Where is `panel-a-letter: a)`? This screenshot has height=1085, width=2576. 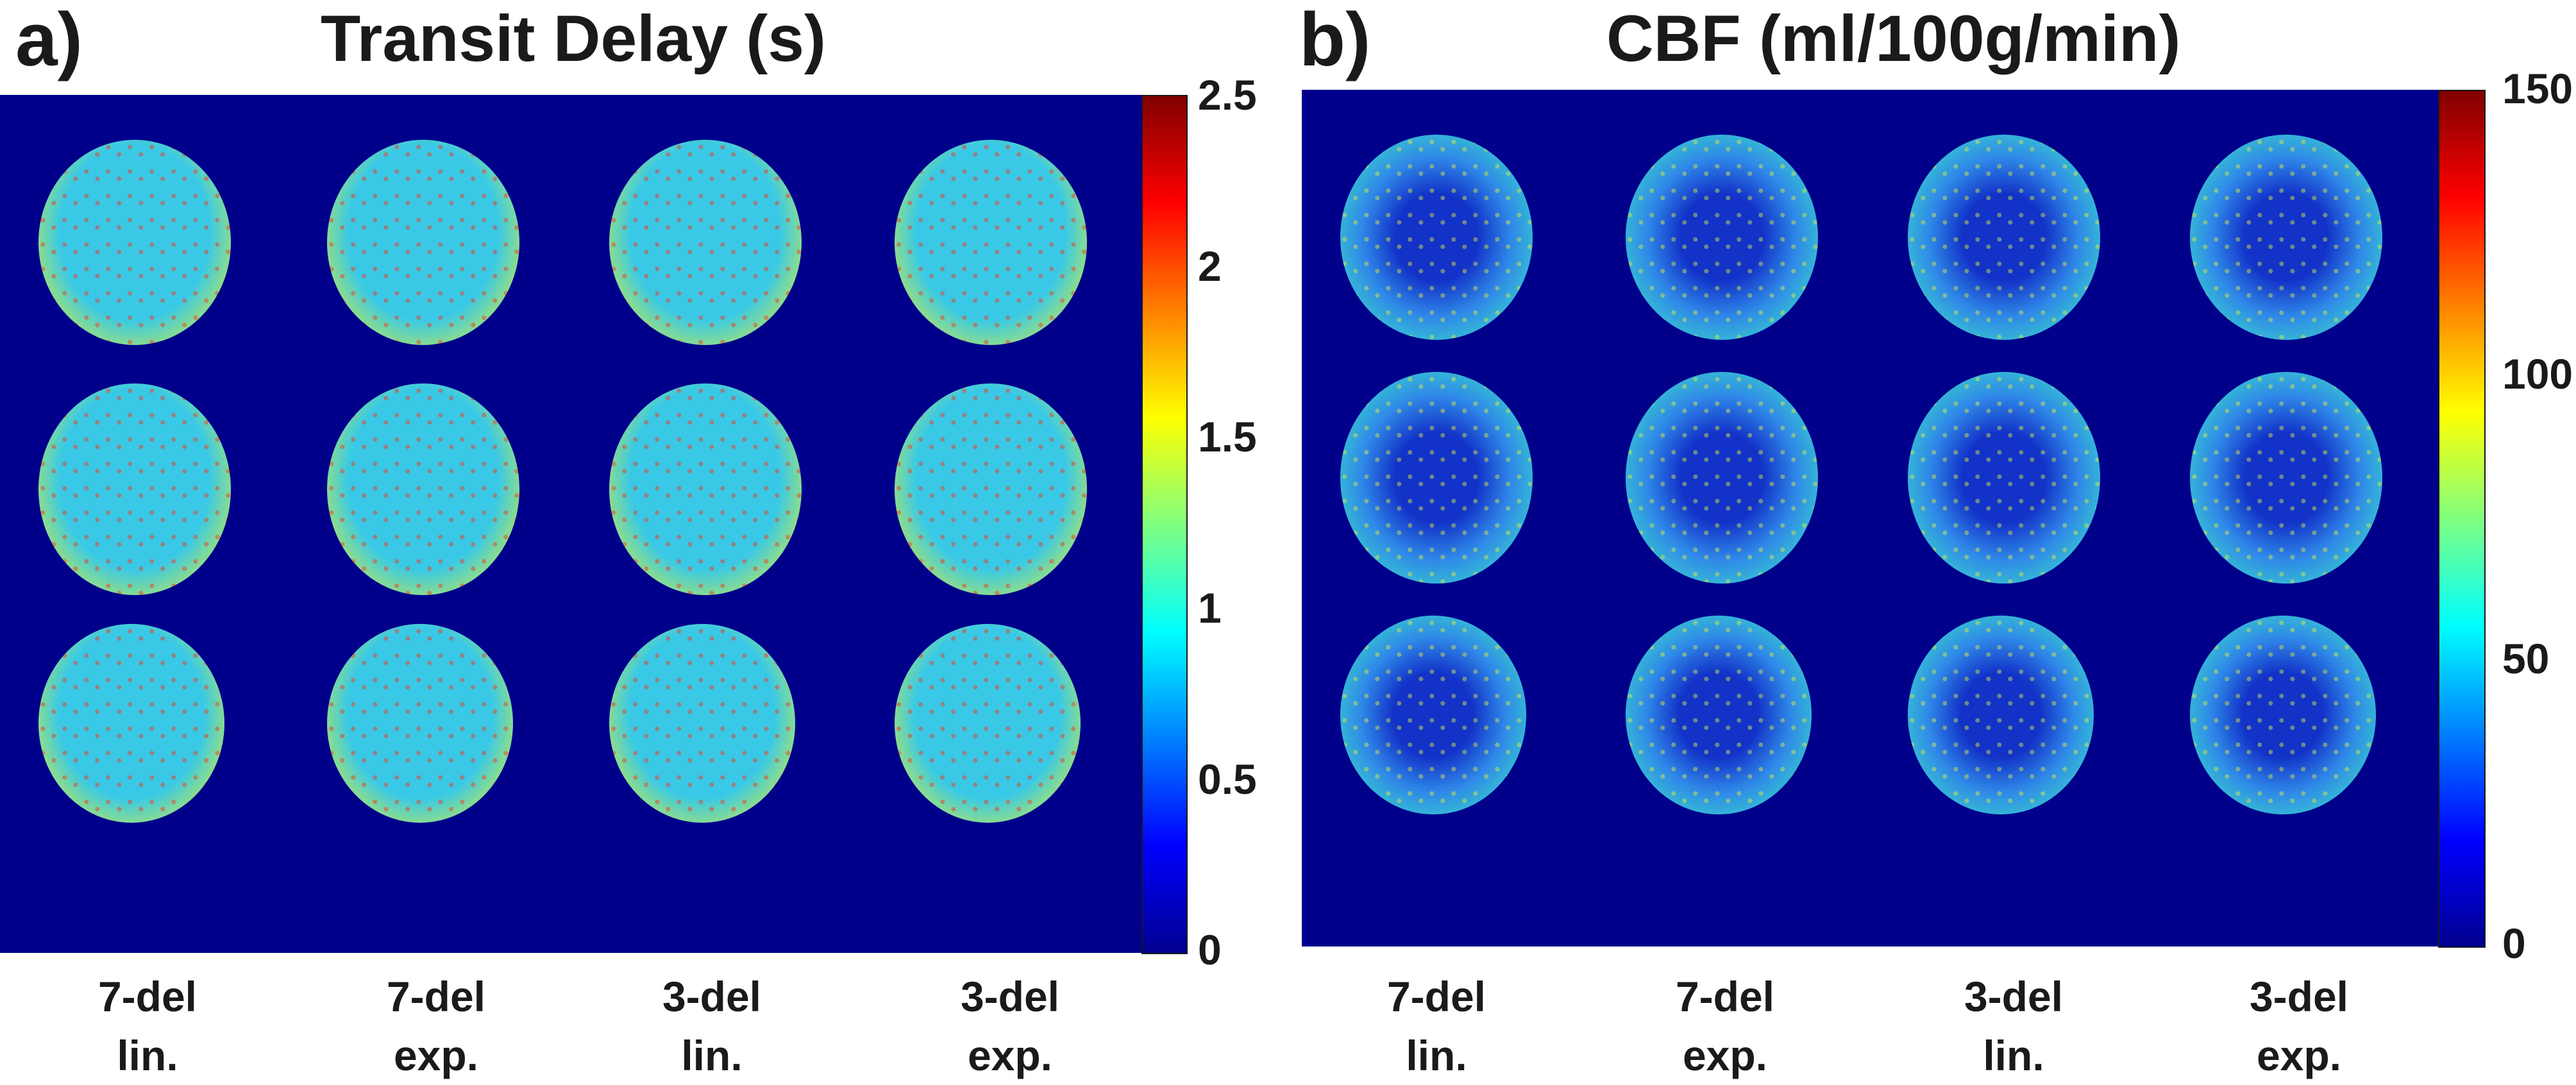 panel-a-letter: a) is located at coordinates (49, 41).